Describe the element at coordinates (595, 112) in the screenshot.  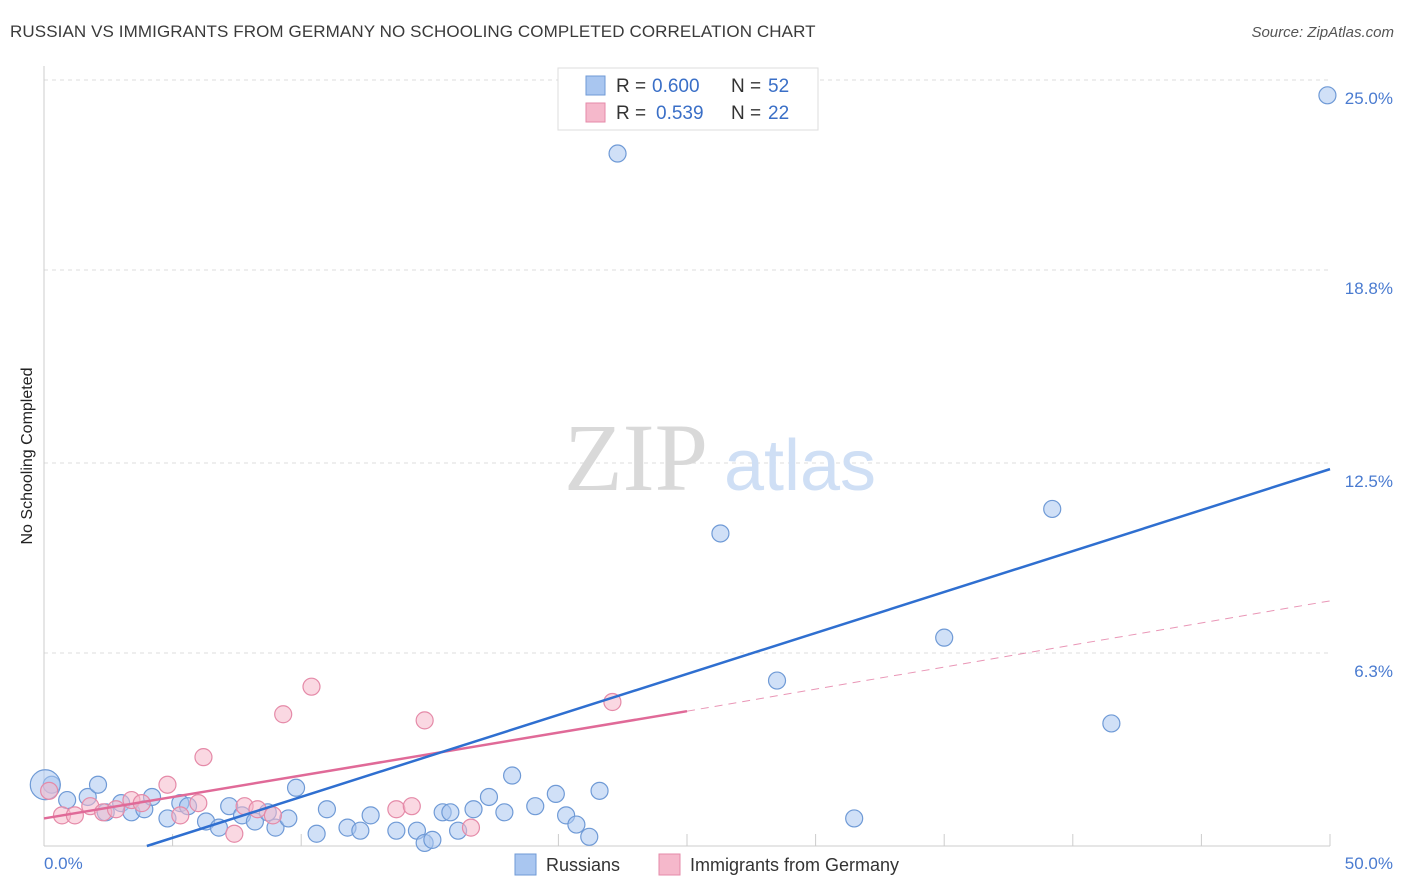
I see `stats-swatch-germany` at that location.